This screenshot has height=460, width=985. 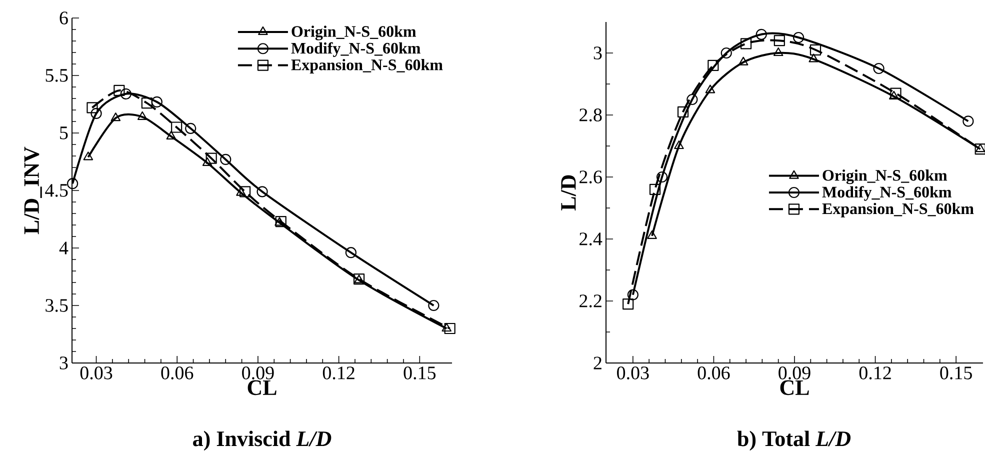 I want to click on y-axis-title: L/D_INV, so click(x=33, y=190).